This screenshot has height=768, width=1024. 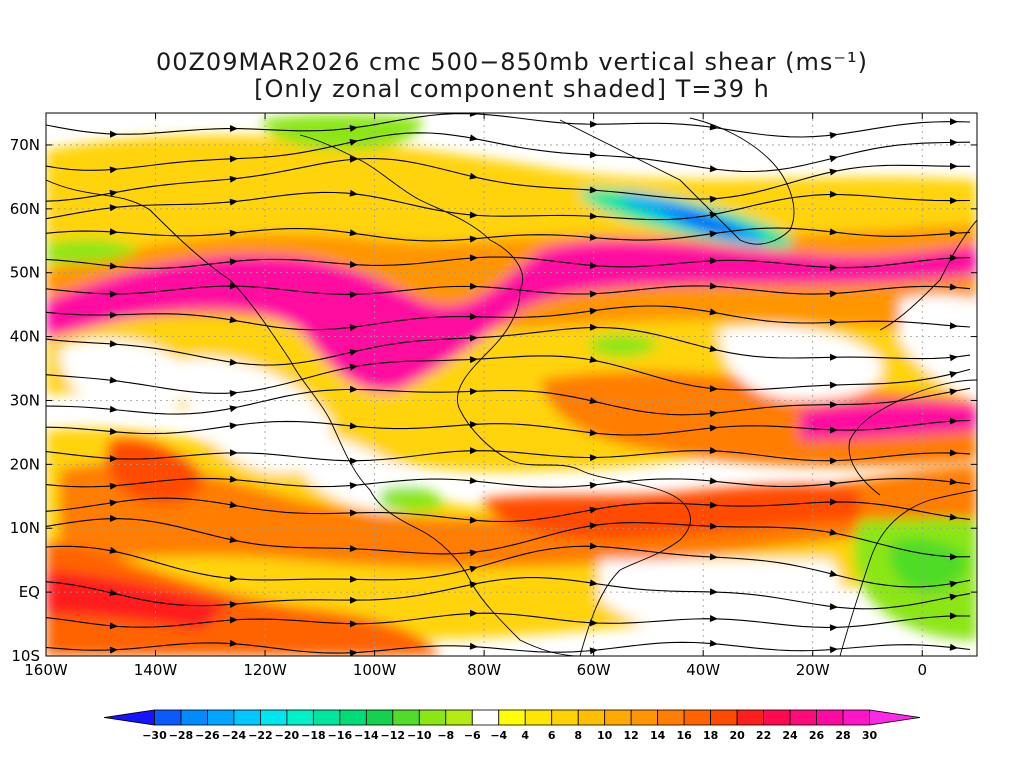 What do you see at coordinates (512, 89) in the screenshot?
I see `title-line-2: [Only zonal component shaded] T=39 h` at bounding box center [512, 89].